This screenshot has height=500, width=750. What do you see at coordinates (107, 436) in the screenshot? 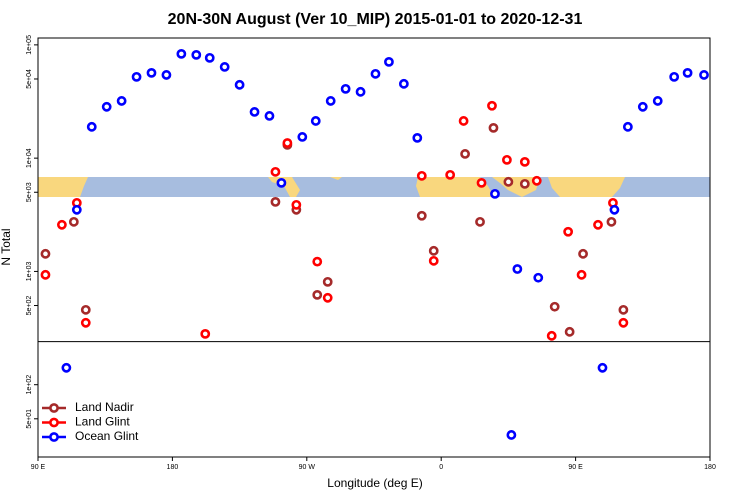
I see `legend-label: Ocean Glint` at bounding box center [107, 436].